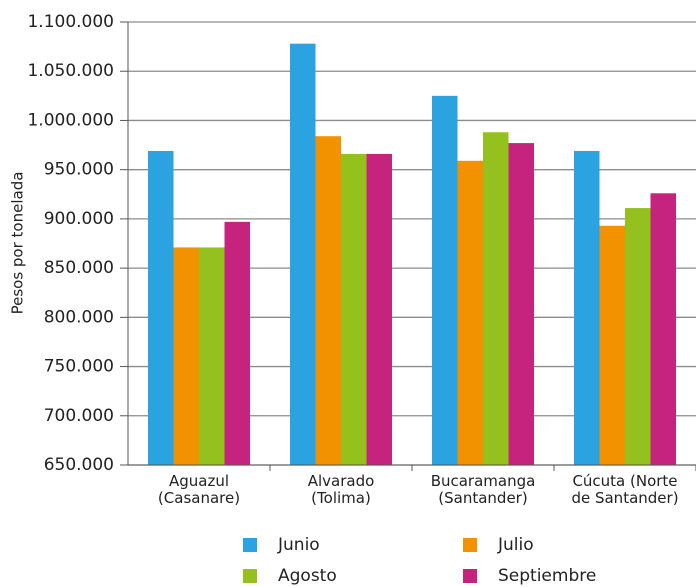 Image resolution: width=696 pixels, height=587 pixels. I want to click on y-tick-label: 800.000, so click(79, 317).